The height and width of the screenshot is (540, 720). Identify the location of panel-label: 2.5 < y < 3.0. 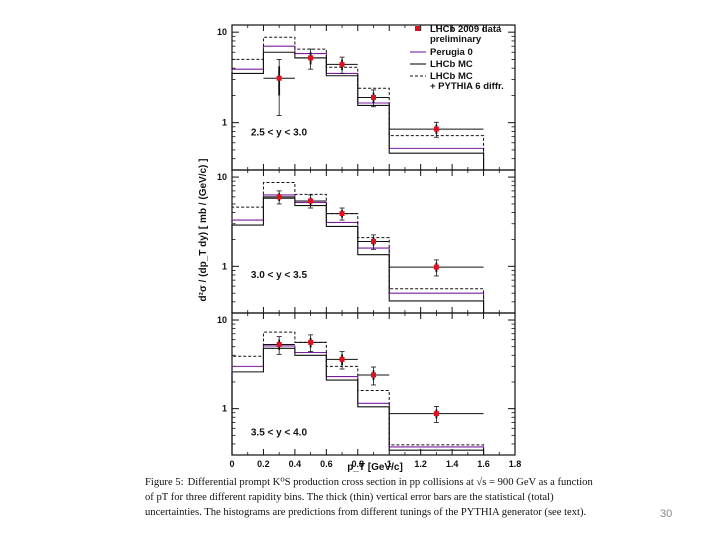
(279, 133).